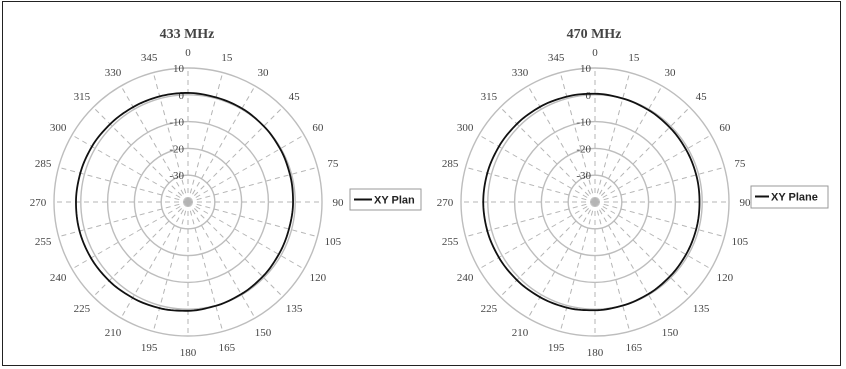 The width and height of the screenshot is (846, 369). What do you see at coordinates (394, 201) in the screenshot?
I see `legend-label: XY Plan` at bounding box center [394, 201].